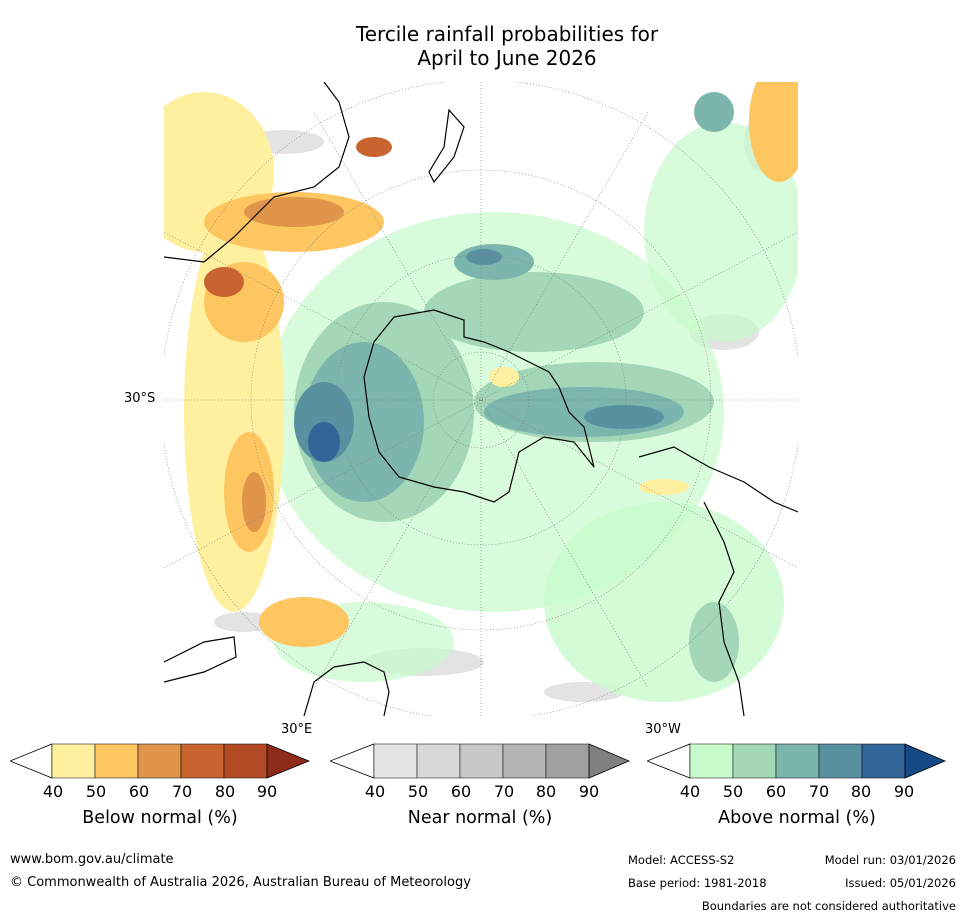  I want to click on colorbar-above-svg, so click(796, 761).